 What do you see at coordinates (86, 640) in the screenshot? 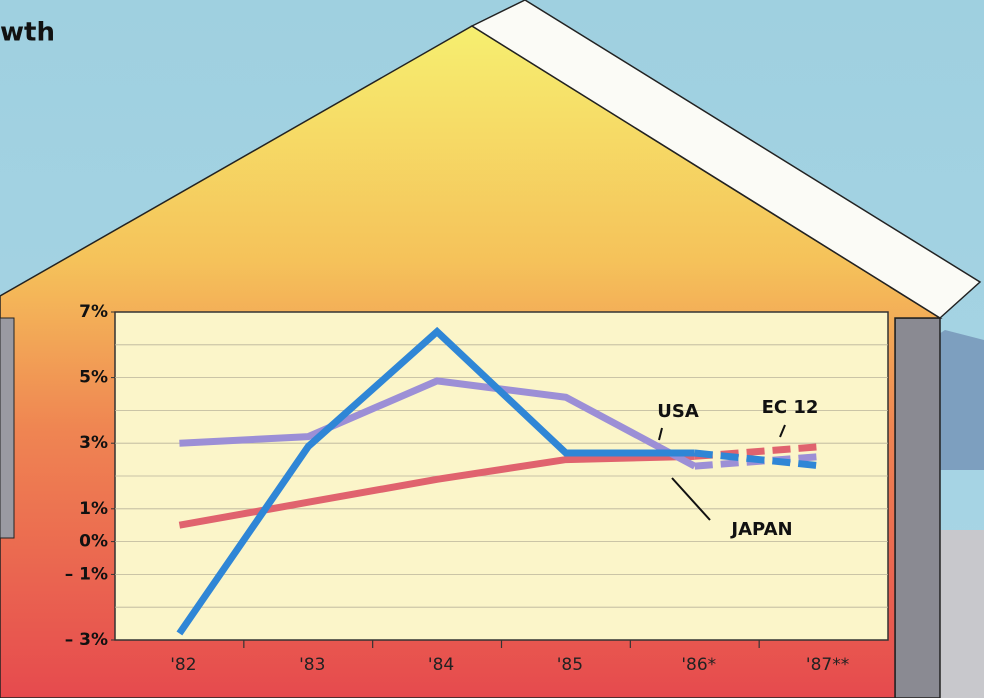
I see `y-tick-label: – 3%` at bounding box center [86, 640].